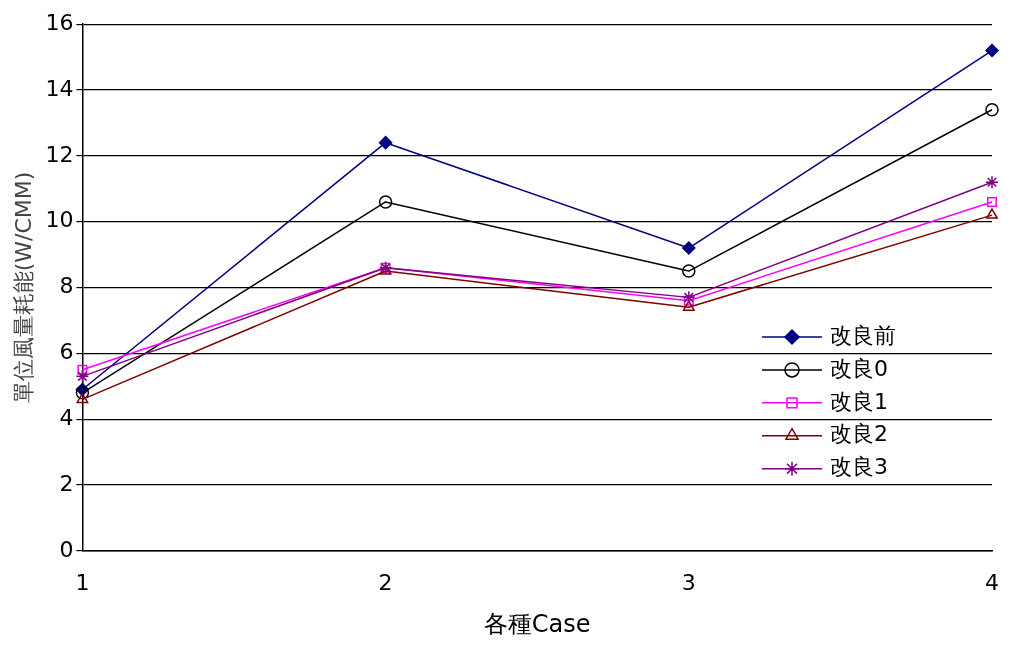 The image size is (1025, 651). Describe the element at coordinates (59, 22) in the screenshot. I see `y-tick-label: 16` at that location.